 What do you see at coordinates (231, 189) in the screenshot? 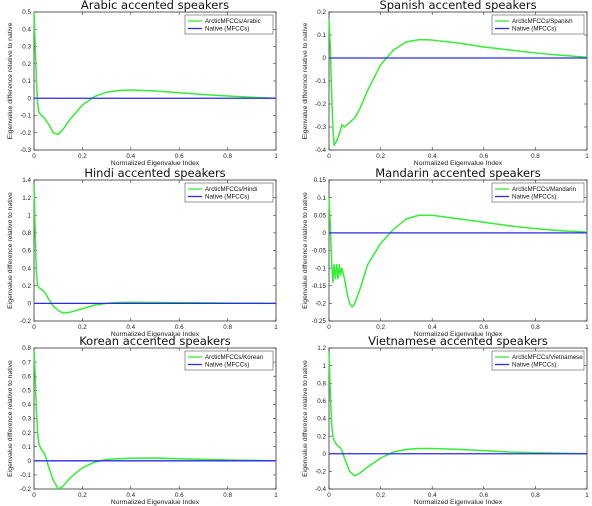
I see `legend-entry: ArcticMFCCs/Hindi` at bounding box center [231, 189].